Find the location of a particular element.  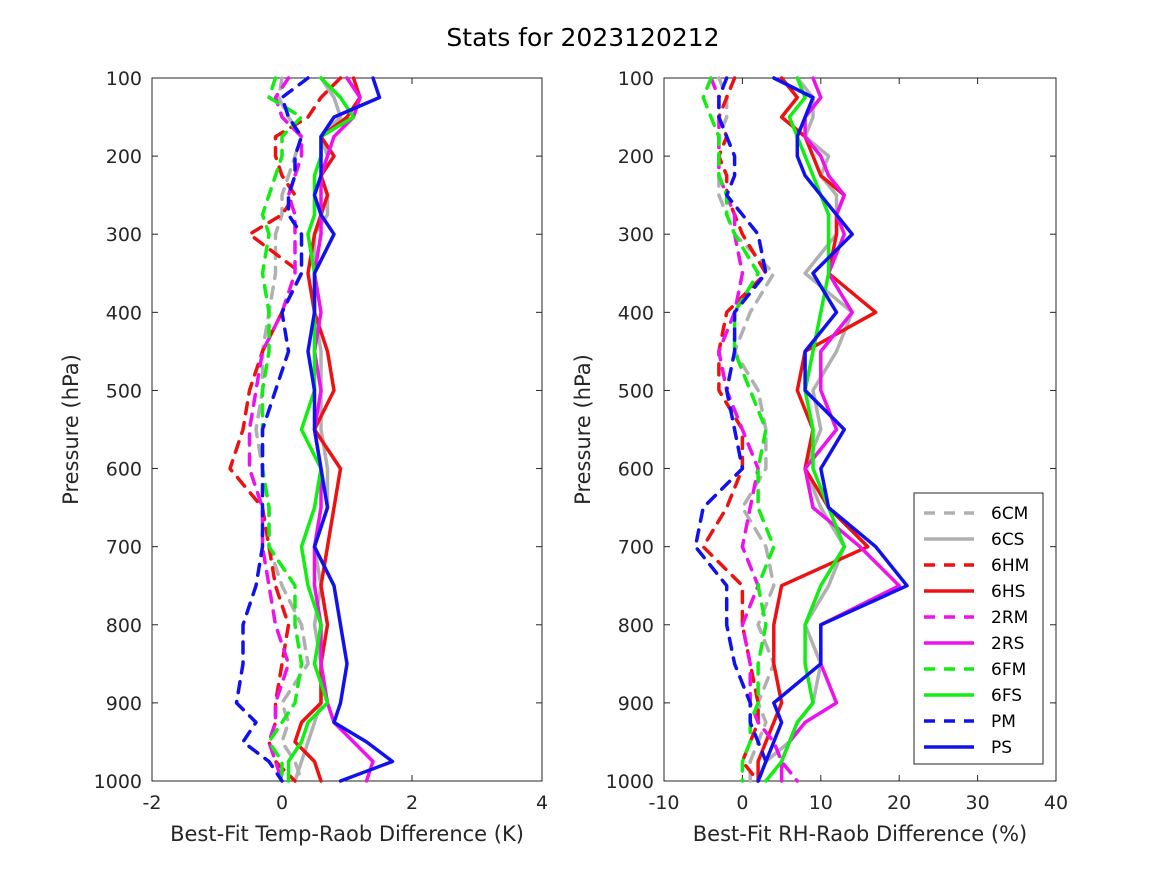

rh-ytick-label: 500 is located at coordinates (636, 391).